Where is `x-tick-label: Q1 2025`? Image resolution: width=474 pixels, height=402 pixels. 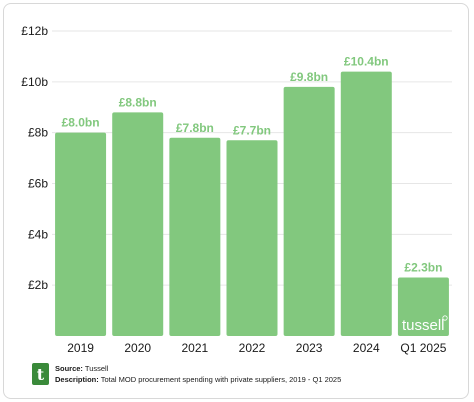 x-tick-label: Q1 2025 is located at coordinates (423, 348).